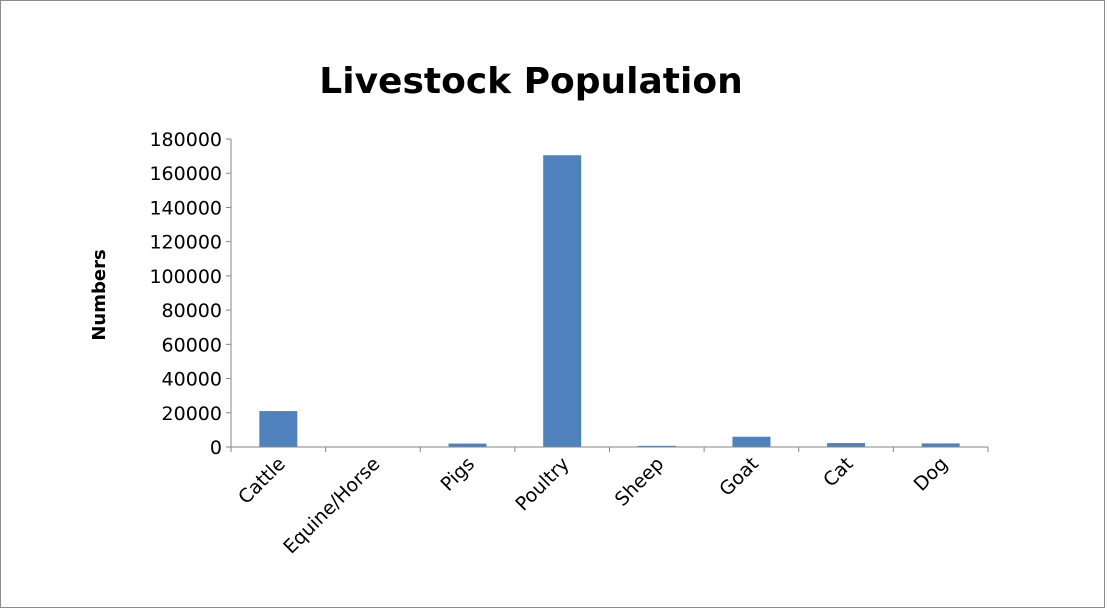  I want to click on bar-sheep, so click(656, 446).